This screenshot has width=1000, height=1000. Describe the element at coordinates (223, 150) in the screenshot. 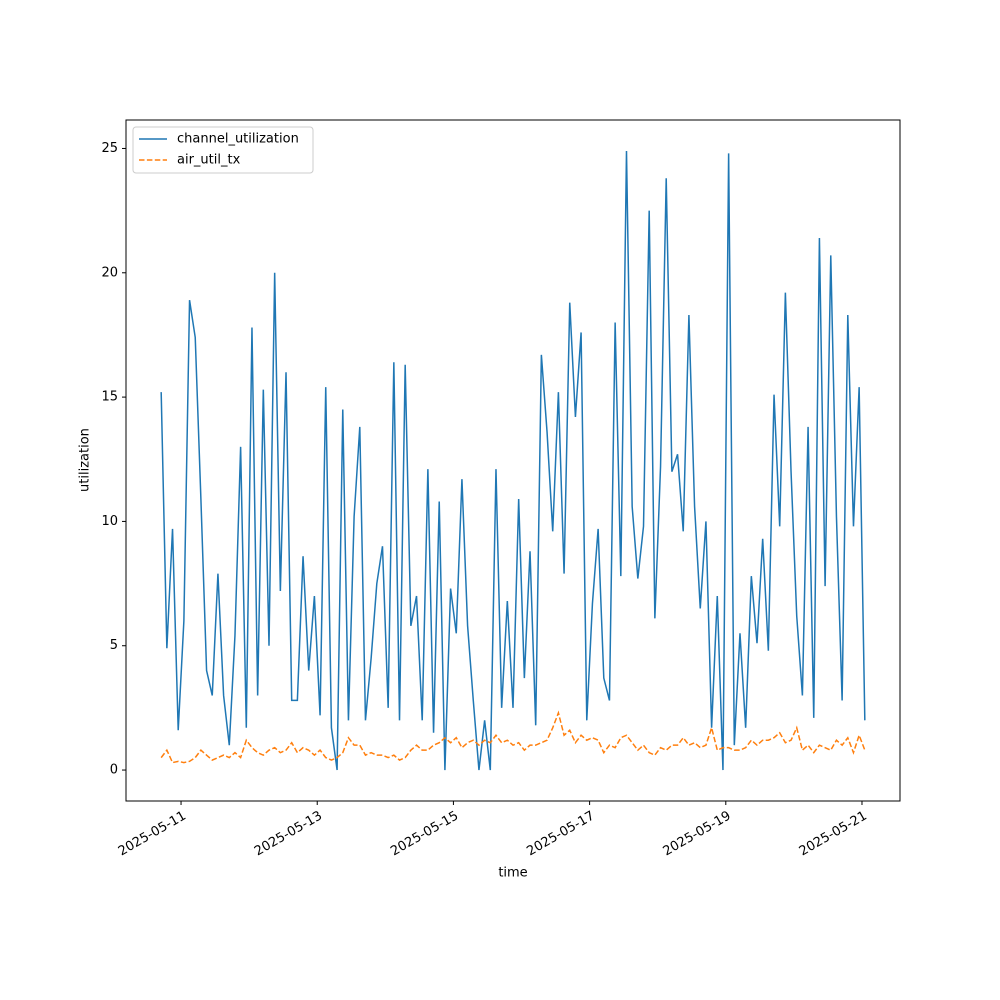

I see `legend-box` at that location.